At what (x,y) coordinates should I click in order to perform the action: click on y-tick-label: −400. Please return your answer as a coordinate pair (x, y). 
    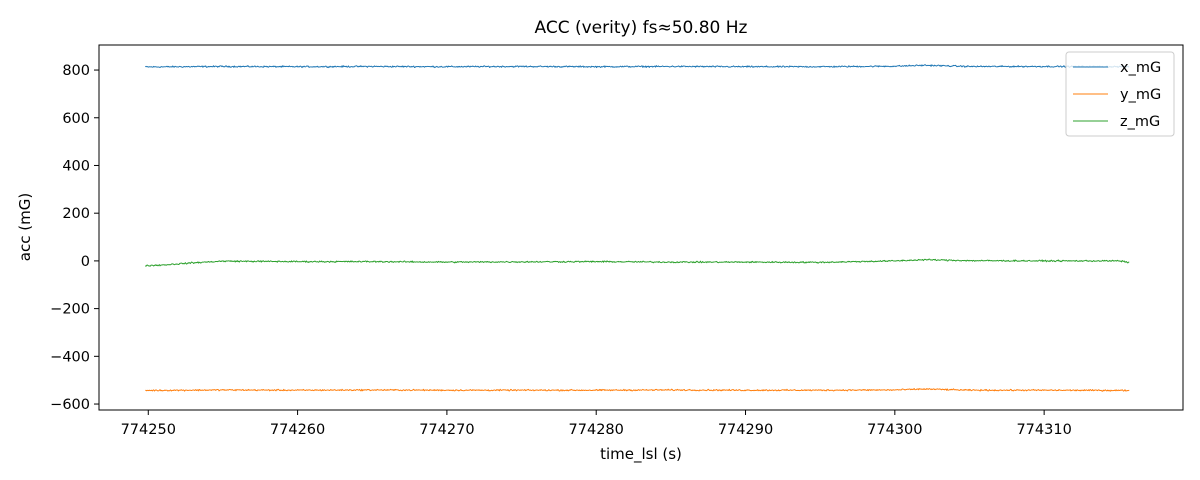
    Looking at the image, I should click on (70, 357).